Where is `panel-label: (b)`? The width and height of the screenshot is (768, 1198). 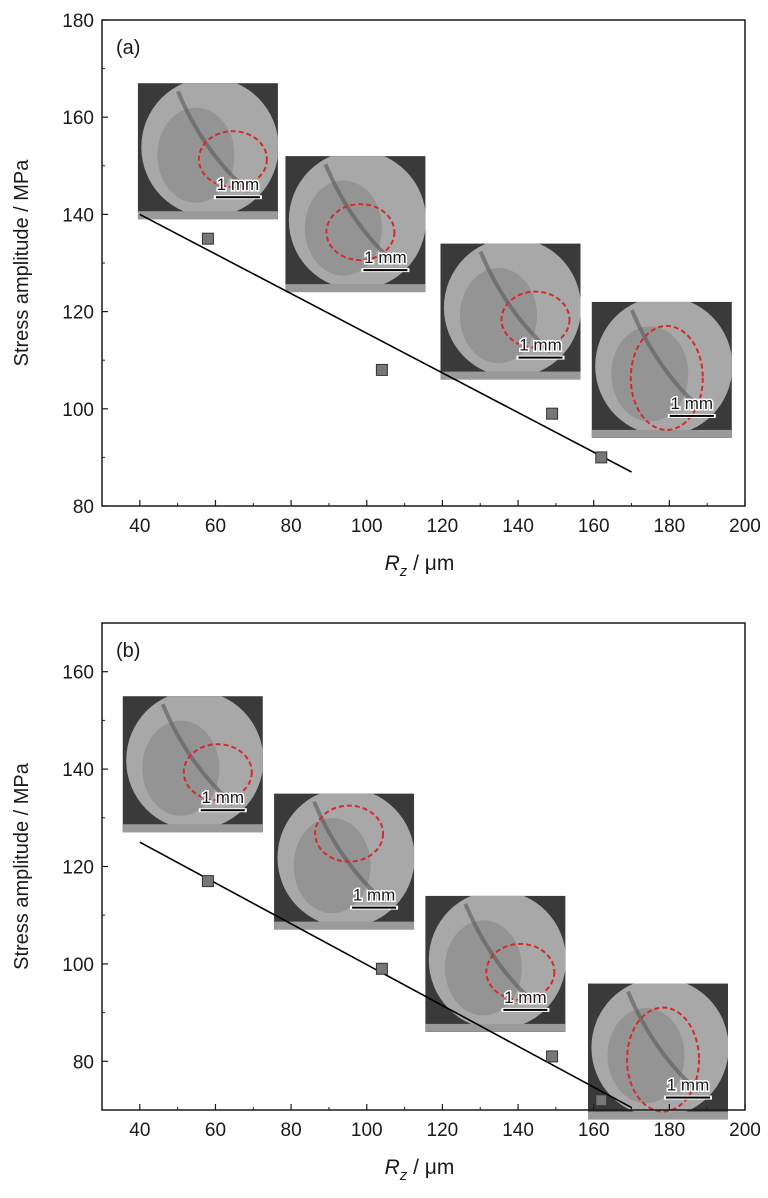
panel-label: (b) is located at coordinates (128, 651).